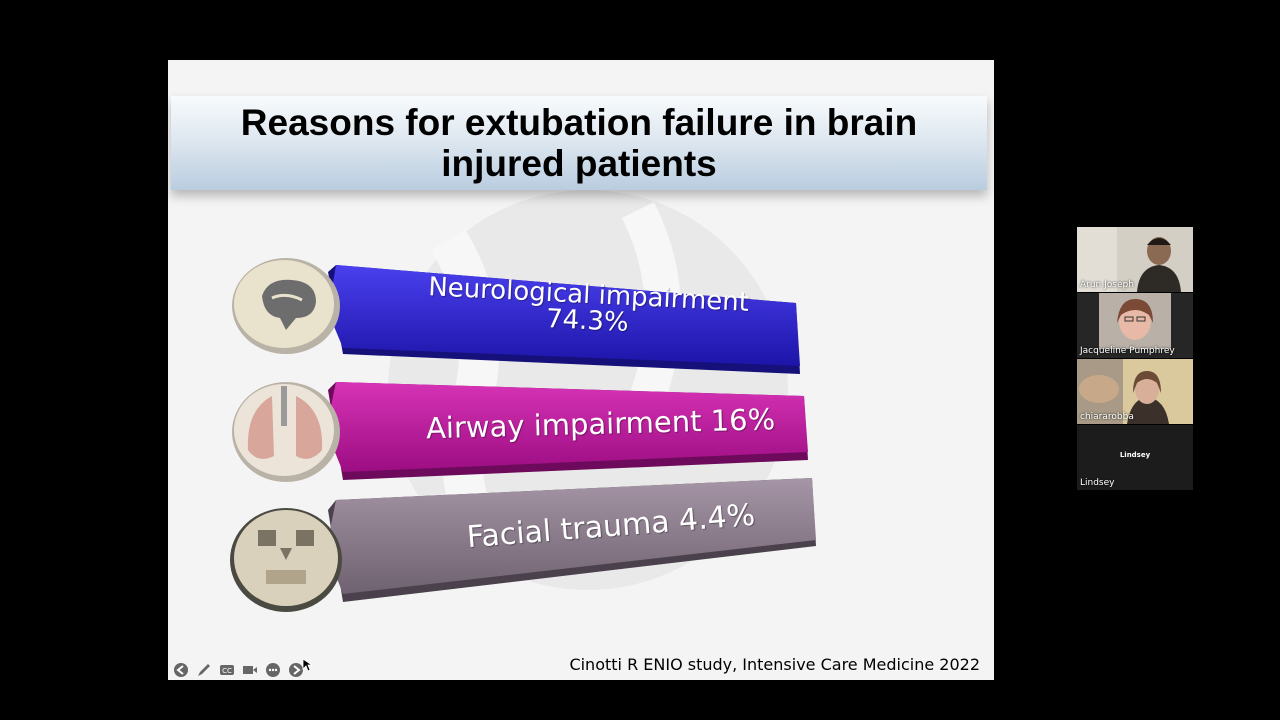 The width and height of the screenshot is (1280, 720). I want to click on captions-icon: CC, so click(226, 669).